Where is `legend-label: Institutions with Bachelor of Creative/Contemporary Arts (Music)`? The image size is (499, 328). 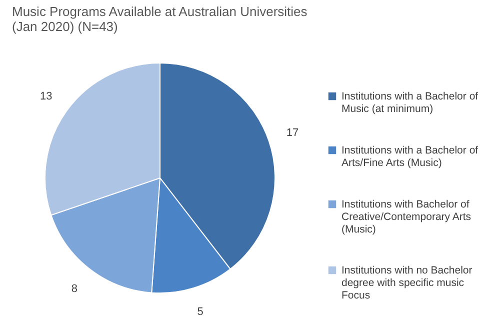 legend-label: Institutions with Bachelor of Creative/Contemporary Arts (Music) is located at coordinates (407, 217).